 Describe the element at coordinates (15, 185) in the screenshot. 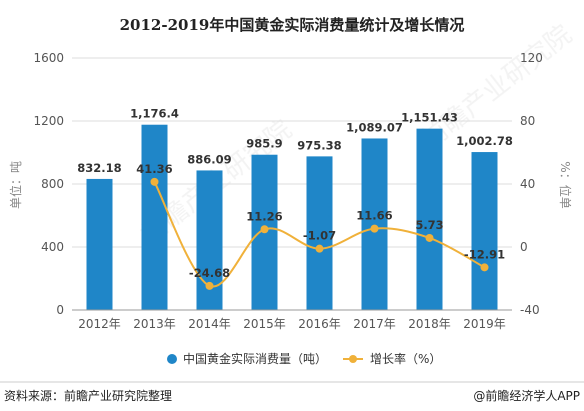

I see `y-axis-left-label: 单位：吨` at that location.